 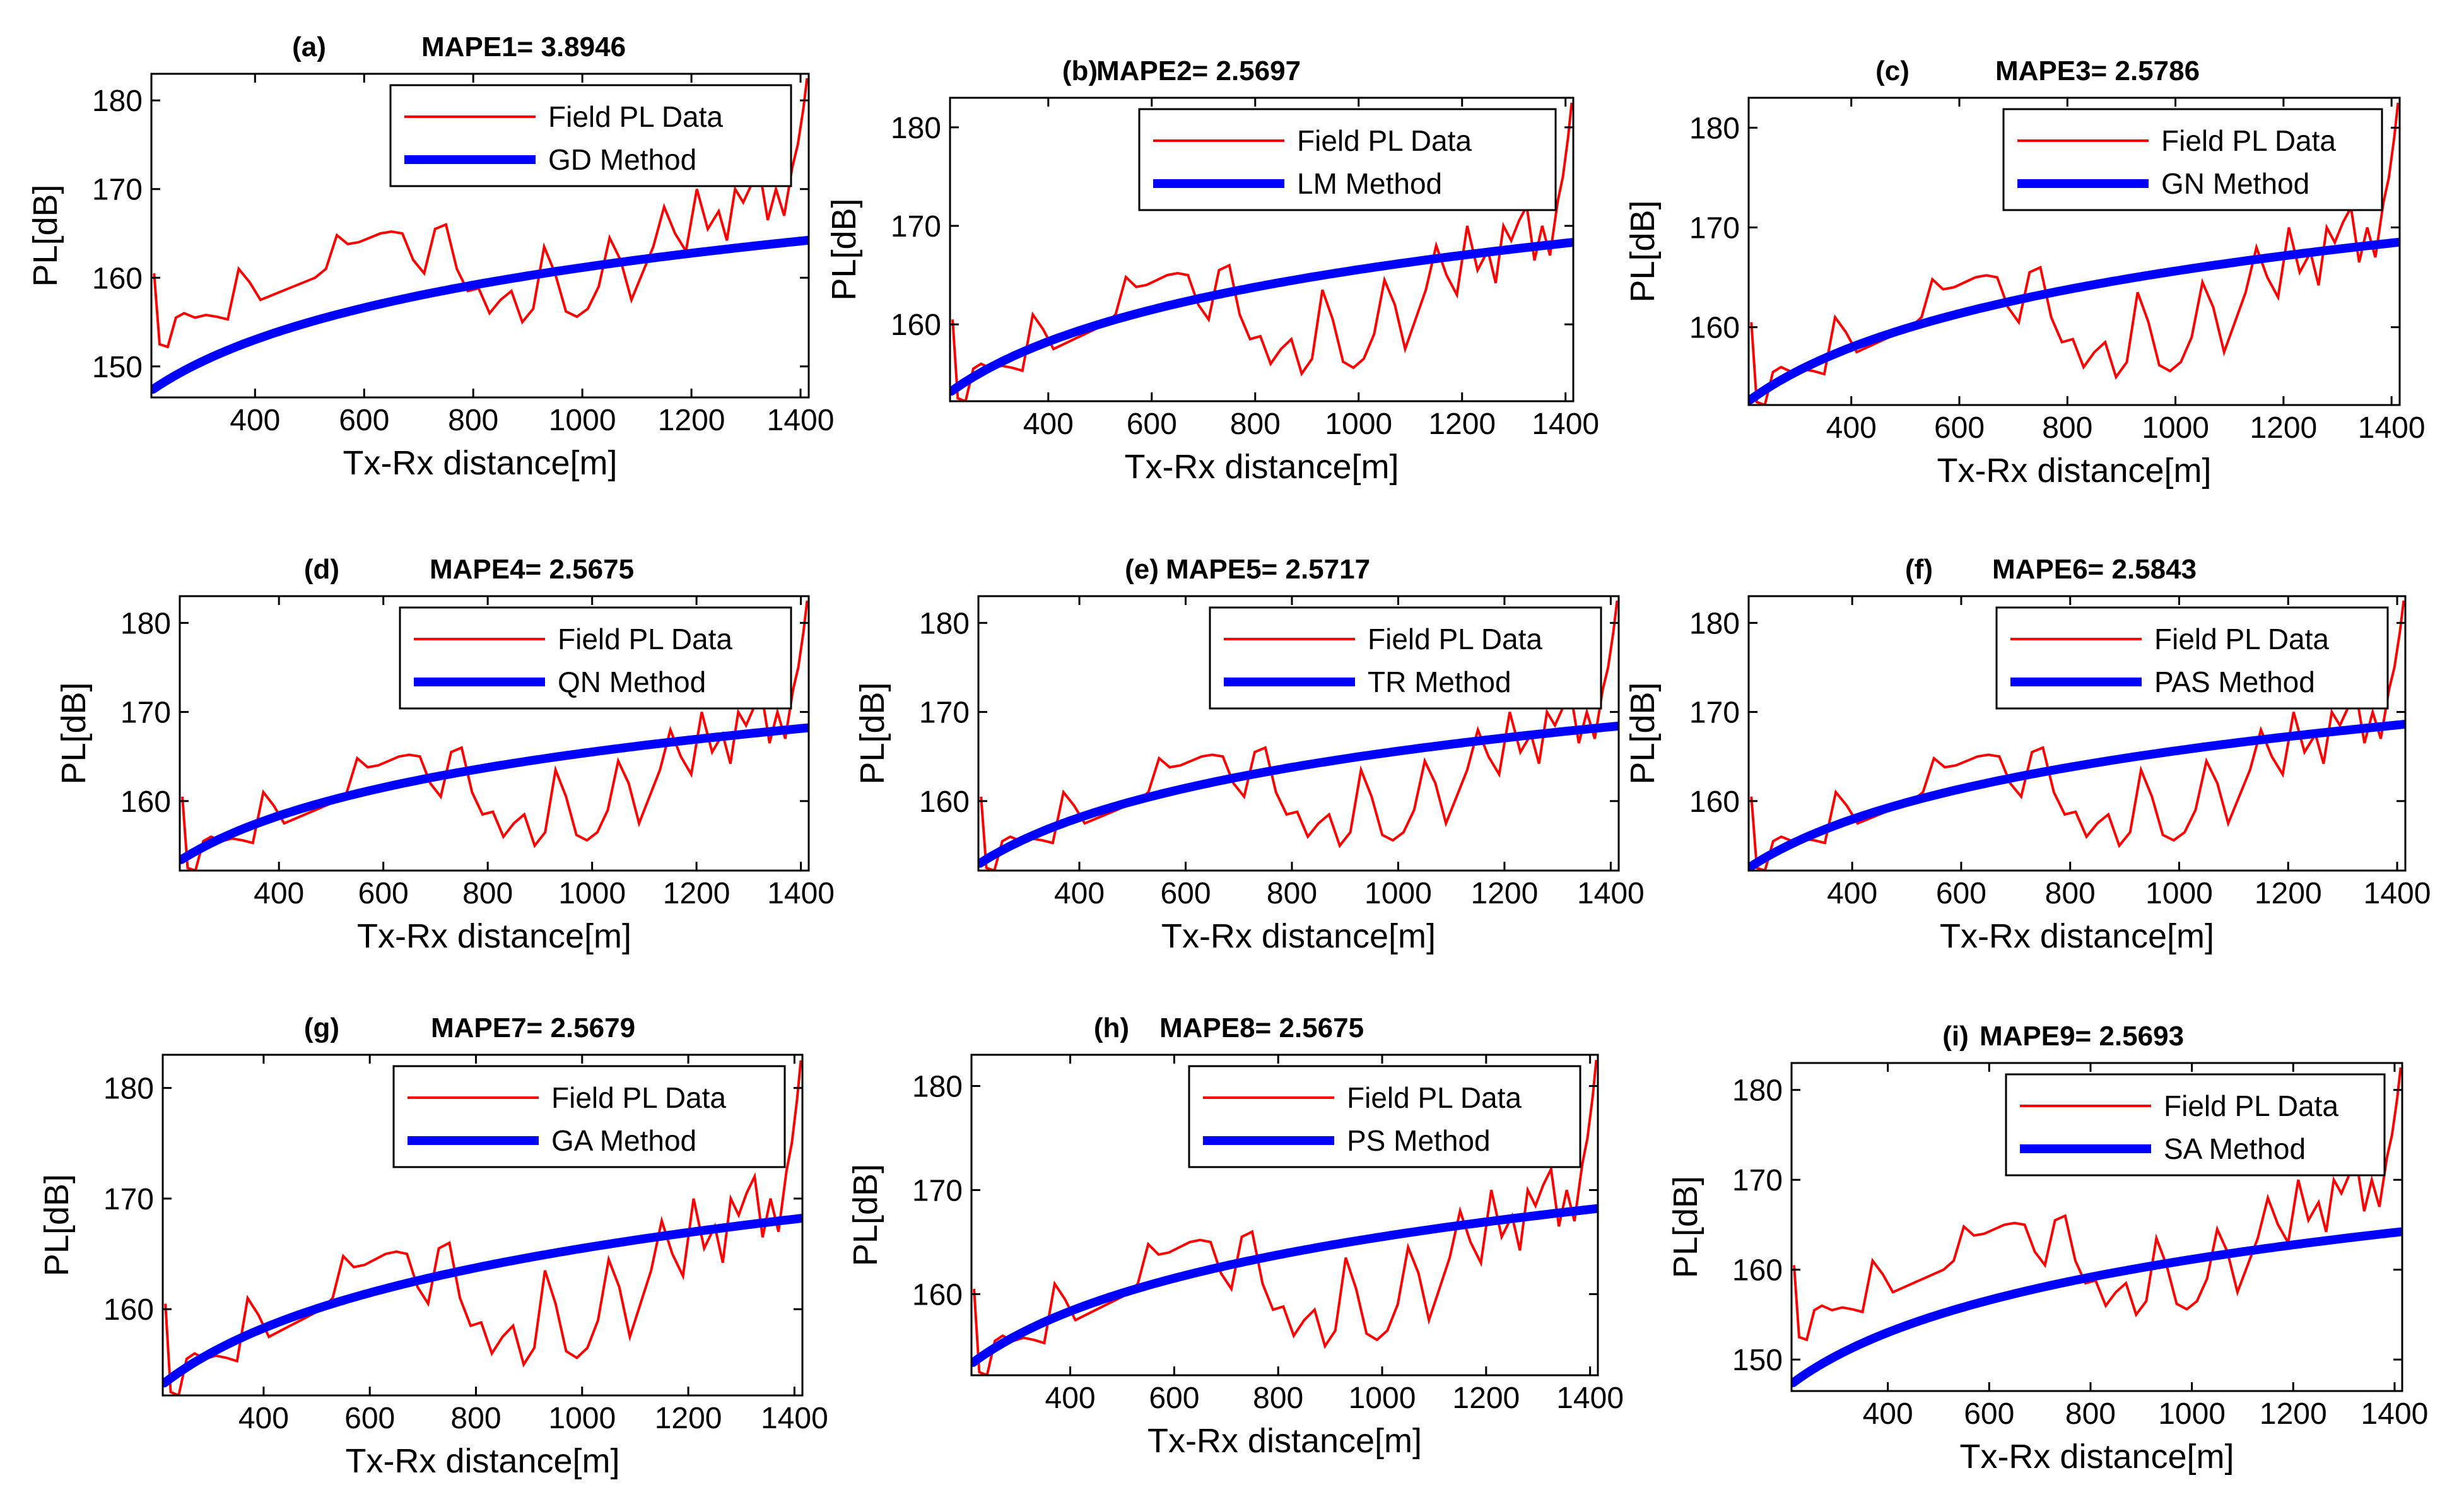 I want to click on mape-title: MAPE9= 2.5693, so click(x=2082, y=1037).